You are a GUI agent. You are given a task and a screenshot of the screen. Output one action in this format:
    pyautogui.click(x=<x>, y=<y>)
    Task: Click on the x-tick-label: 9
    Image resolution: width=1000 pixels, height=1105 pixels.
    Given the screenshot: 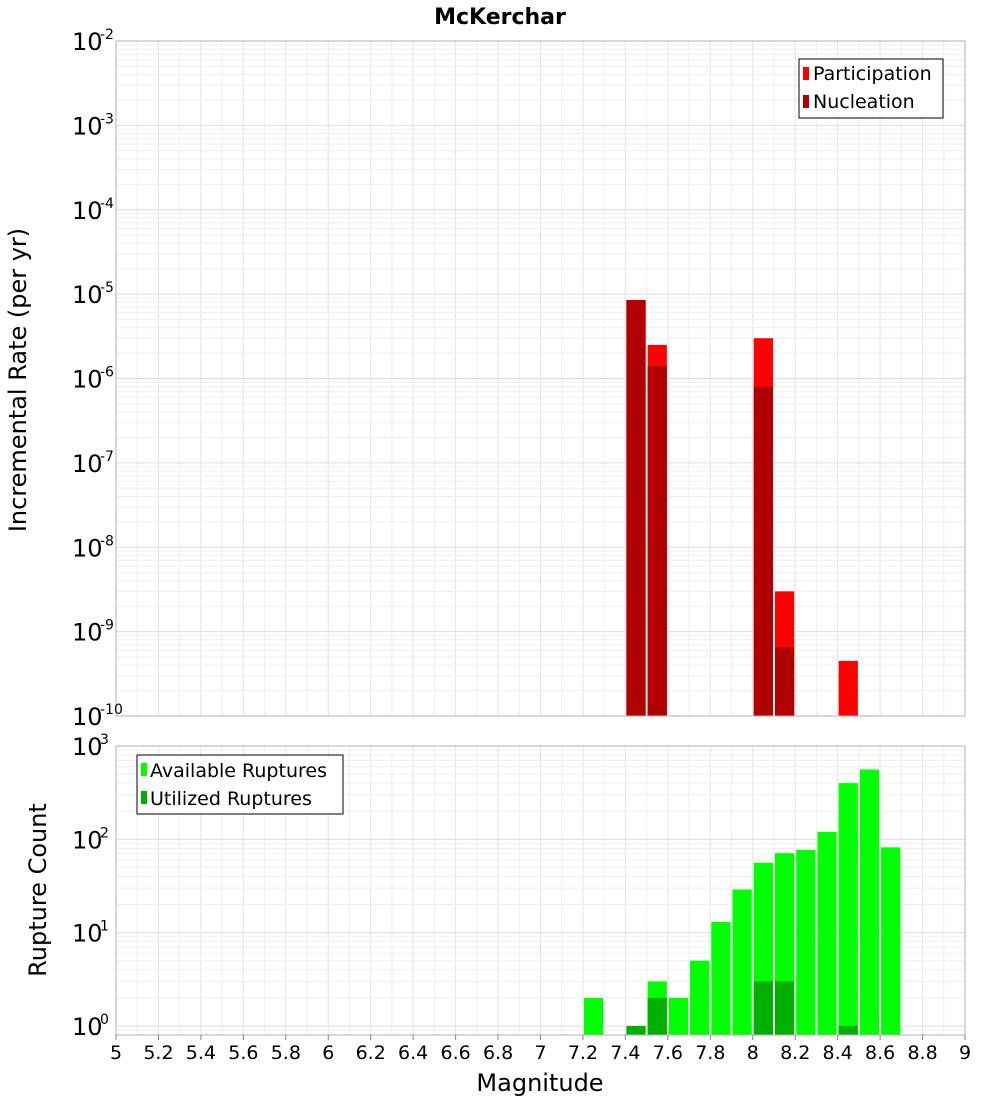 What is the action you would take?
    pyautogui.click(x=965, y=1053)
    